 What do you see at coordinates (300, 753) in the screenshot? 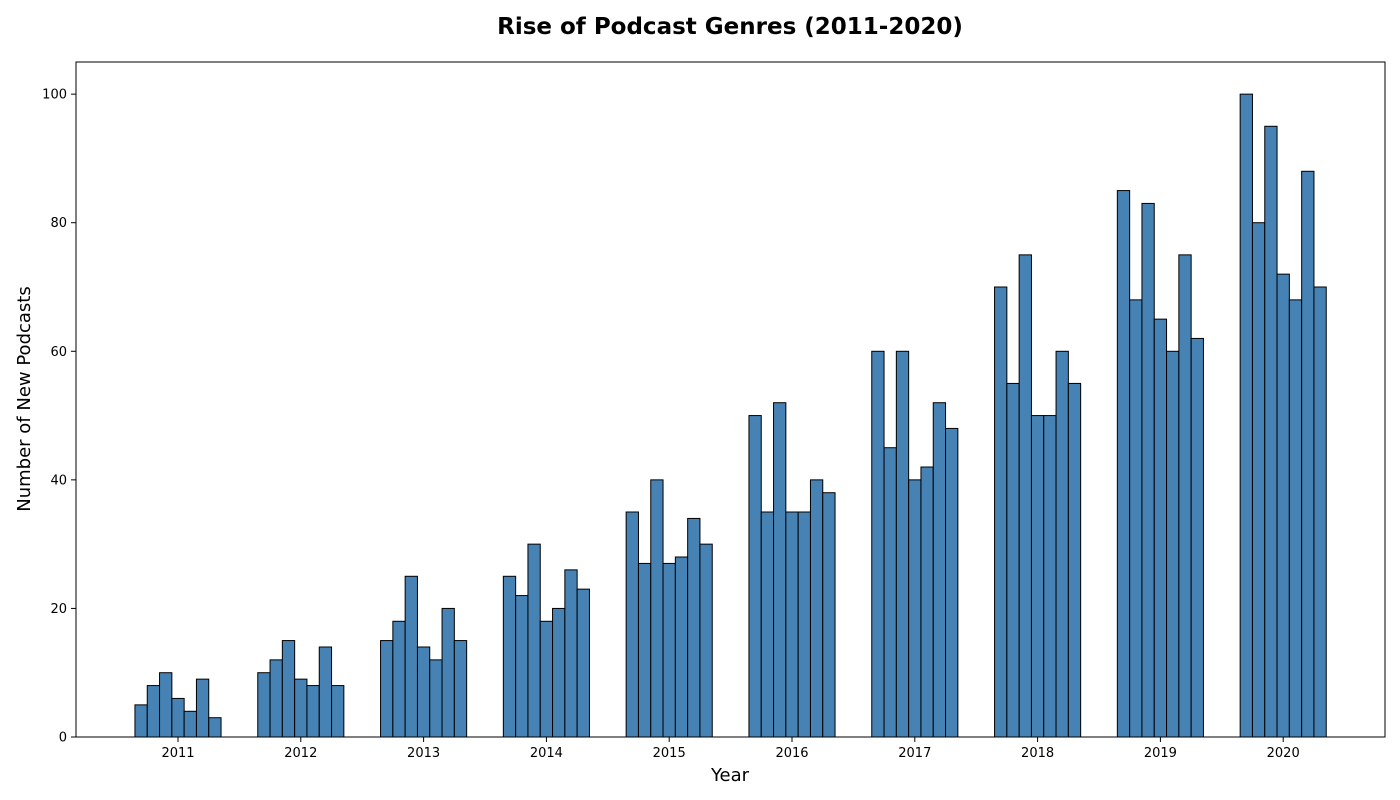
I see `x-tick-label-2012: 2012` at bounding box center [300, 753].